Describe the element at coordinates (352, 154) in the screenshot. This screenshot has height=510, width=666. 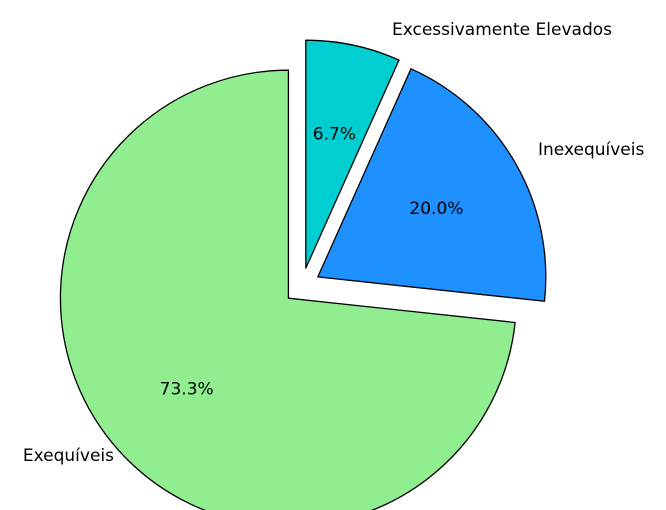
I see `pie-slice-excessivamente-elevados` at that location.